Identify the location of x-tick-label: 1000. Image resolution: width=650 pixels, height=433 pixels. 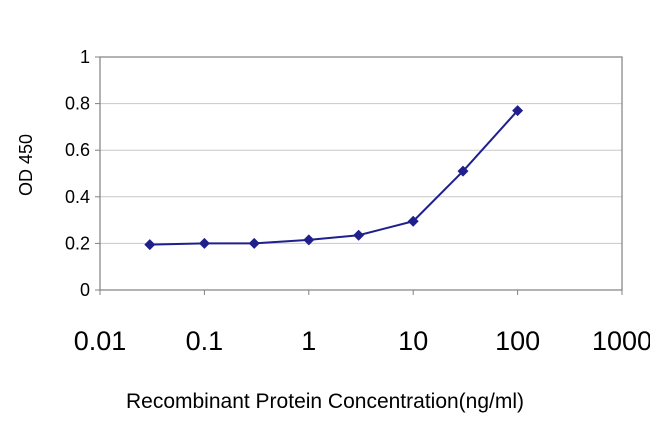
(621, 341).